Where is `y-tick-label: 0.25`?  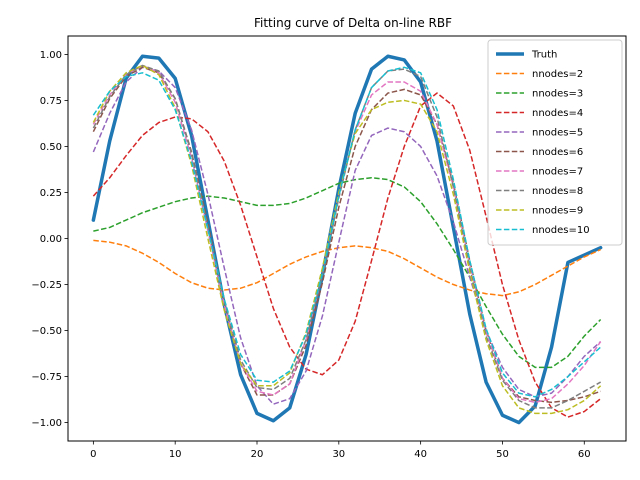 y-tick-label: 0.25 is located at coordinates (51, 193).